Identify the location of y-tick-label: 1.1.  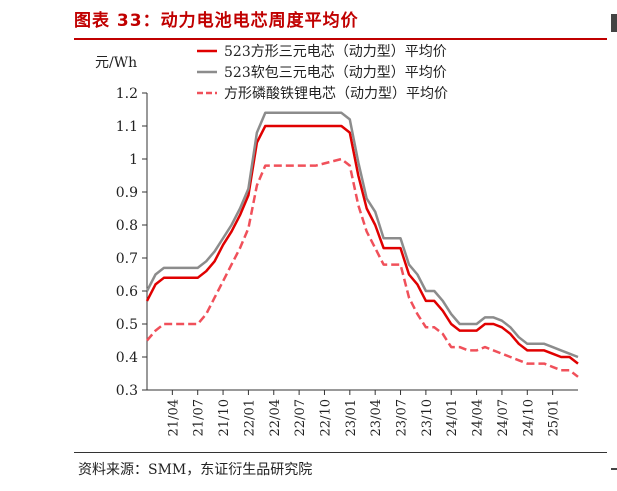
(127, 127).